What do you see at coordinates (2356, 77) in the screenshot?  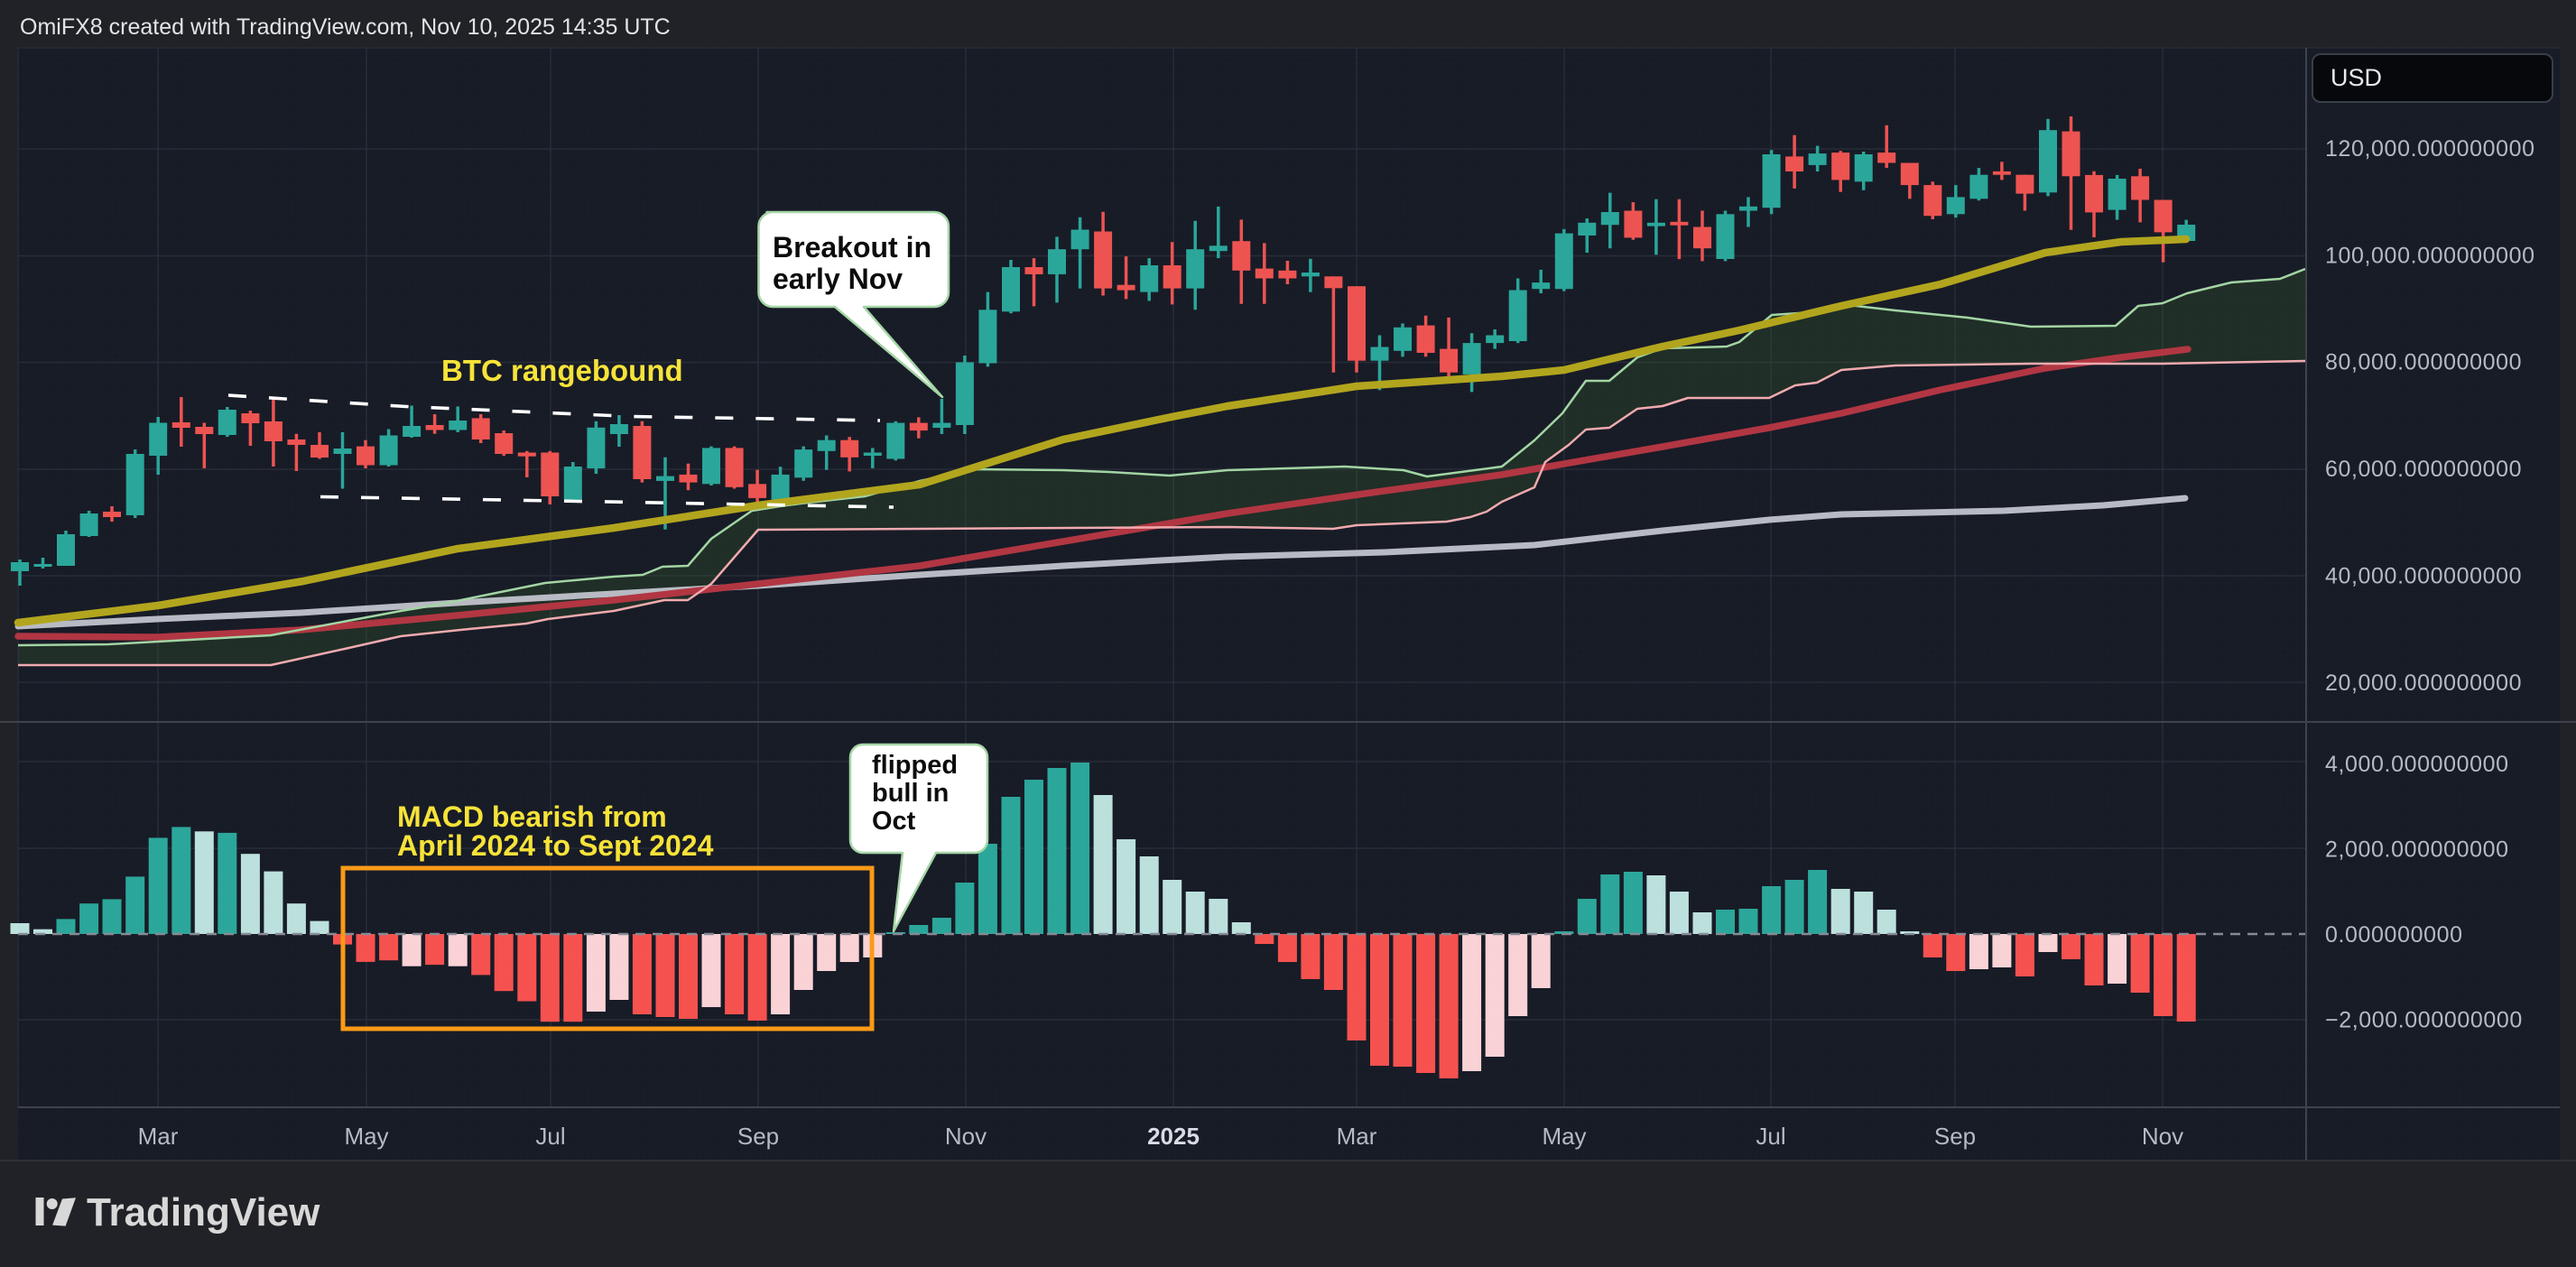 I see `svg-text: USD` at bounding box center [2356, 77].